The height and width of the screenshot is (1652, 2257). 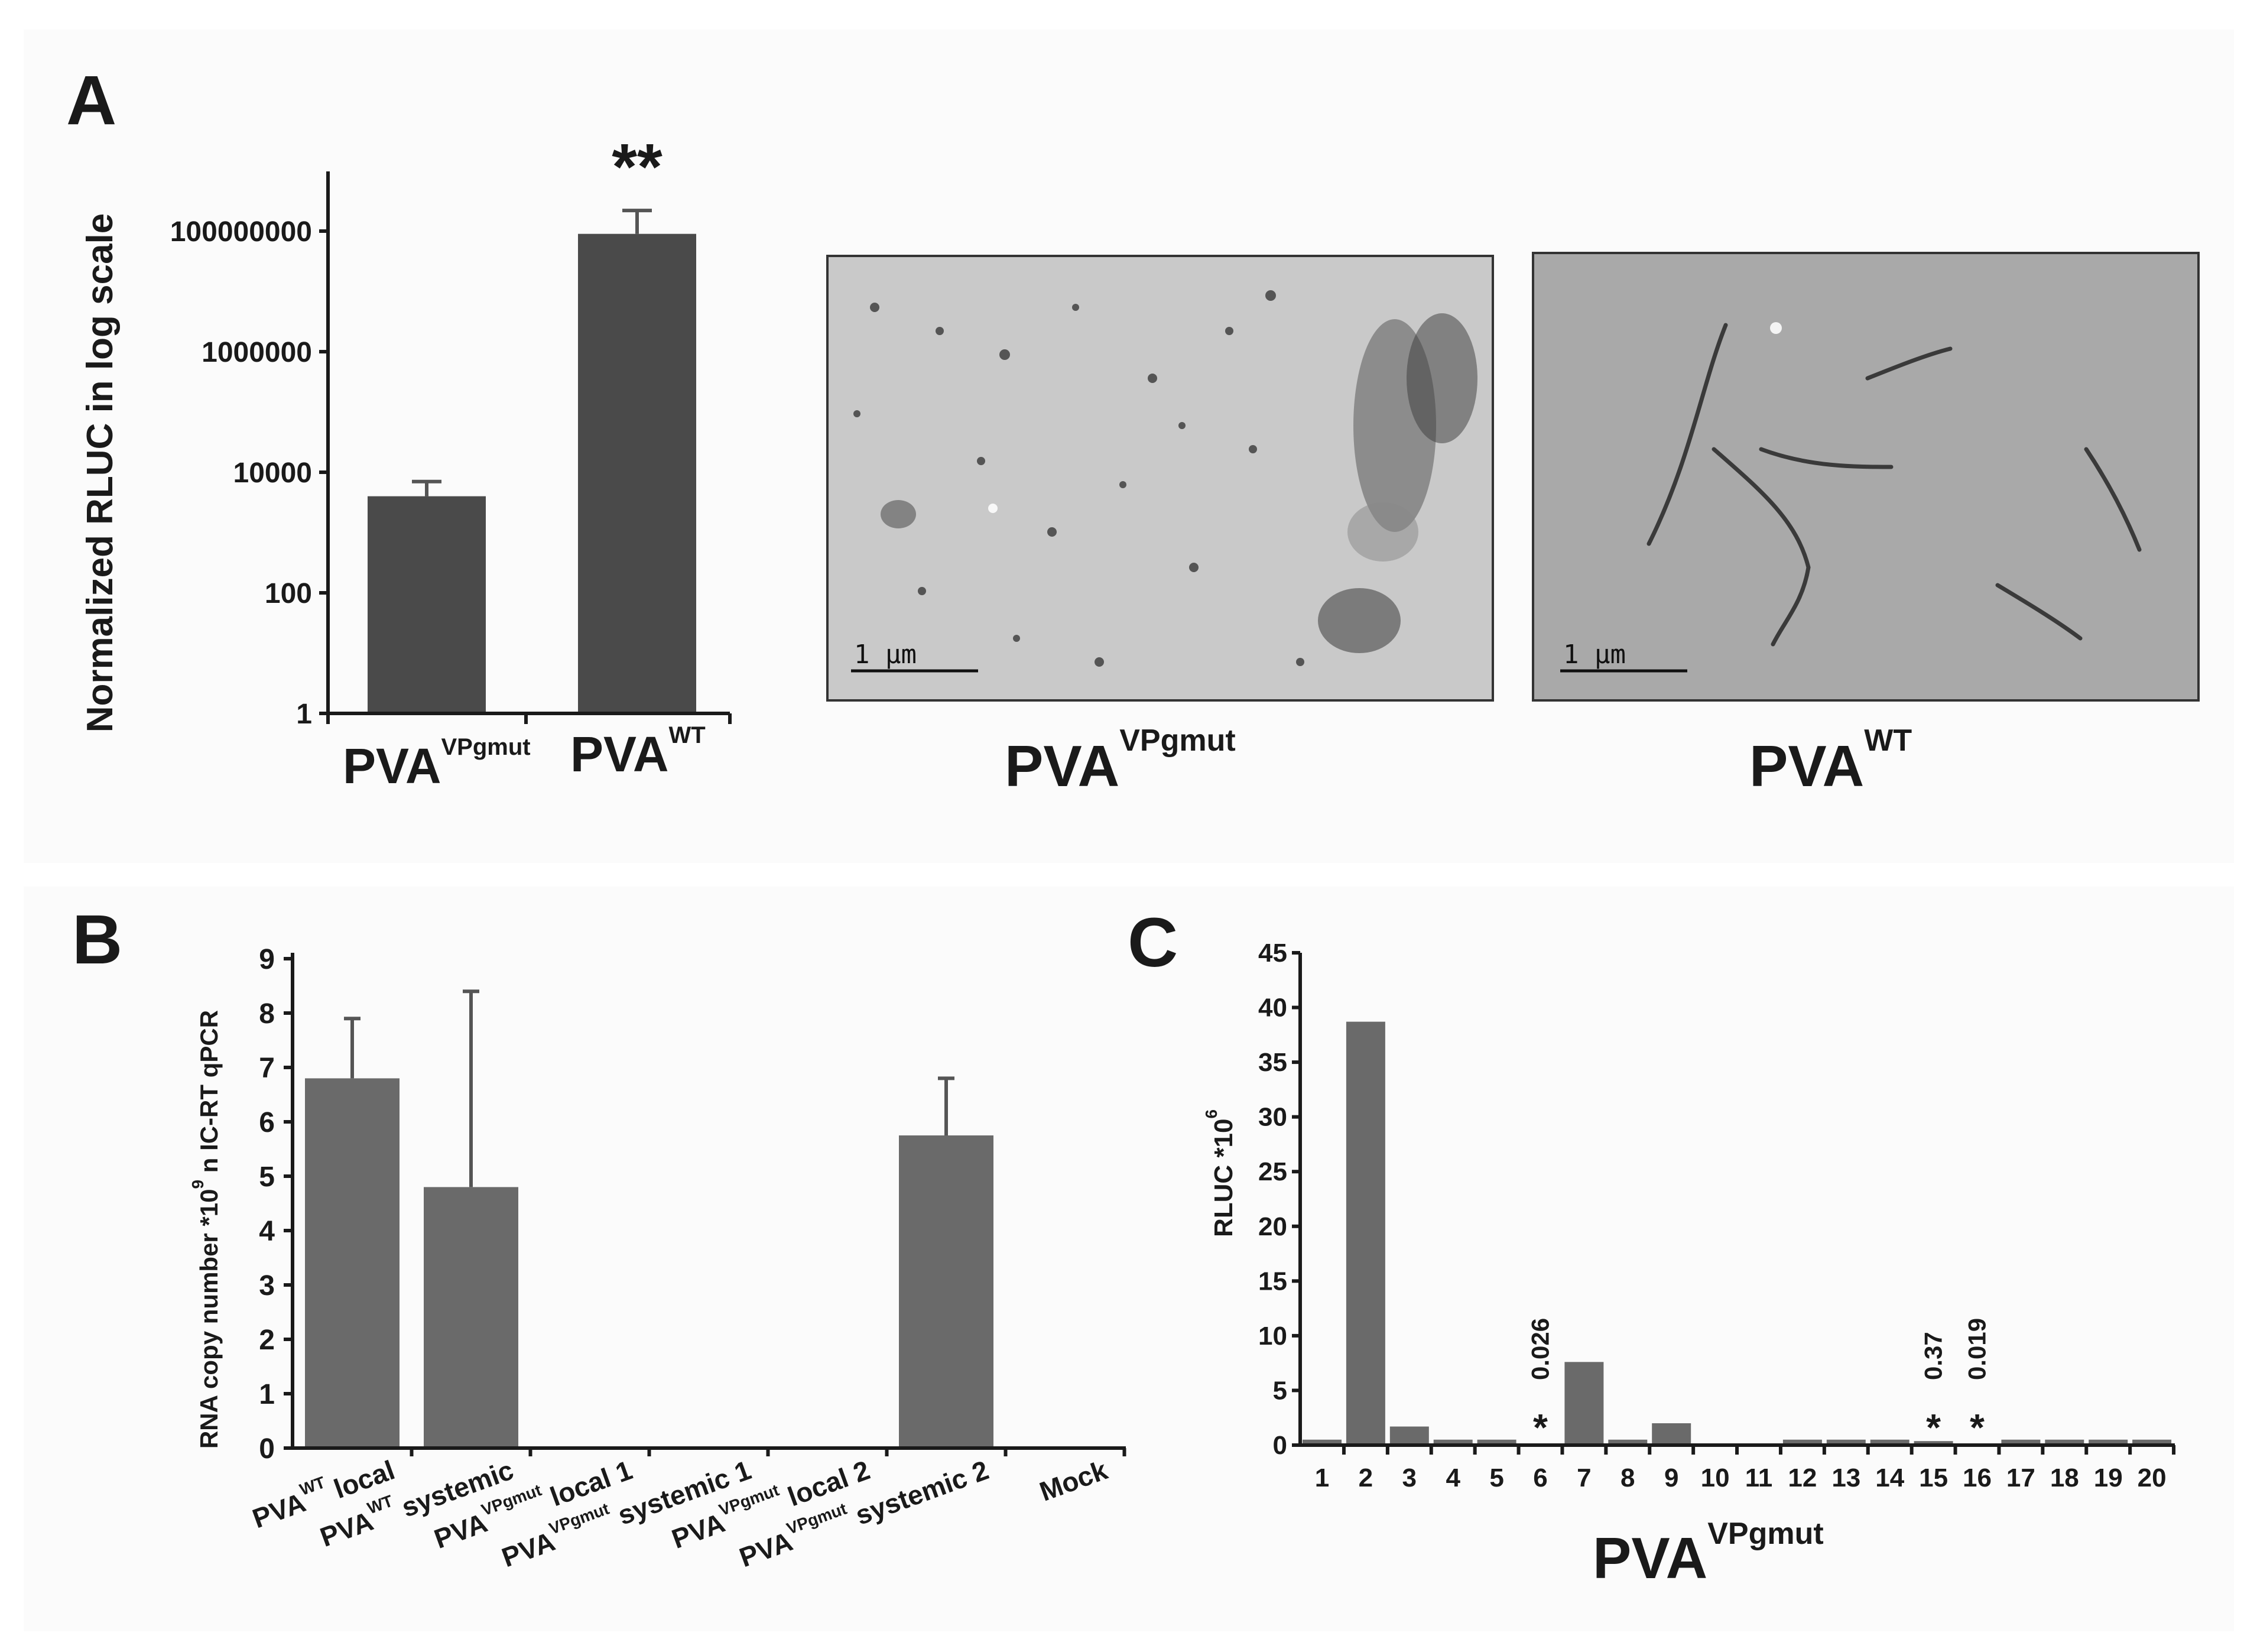 I want to click on micrograph-wt-caption: PVAWT, so click(x=1831, y=761).